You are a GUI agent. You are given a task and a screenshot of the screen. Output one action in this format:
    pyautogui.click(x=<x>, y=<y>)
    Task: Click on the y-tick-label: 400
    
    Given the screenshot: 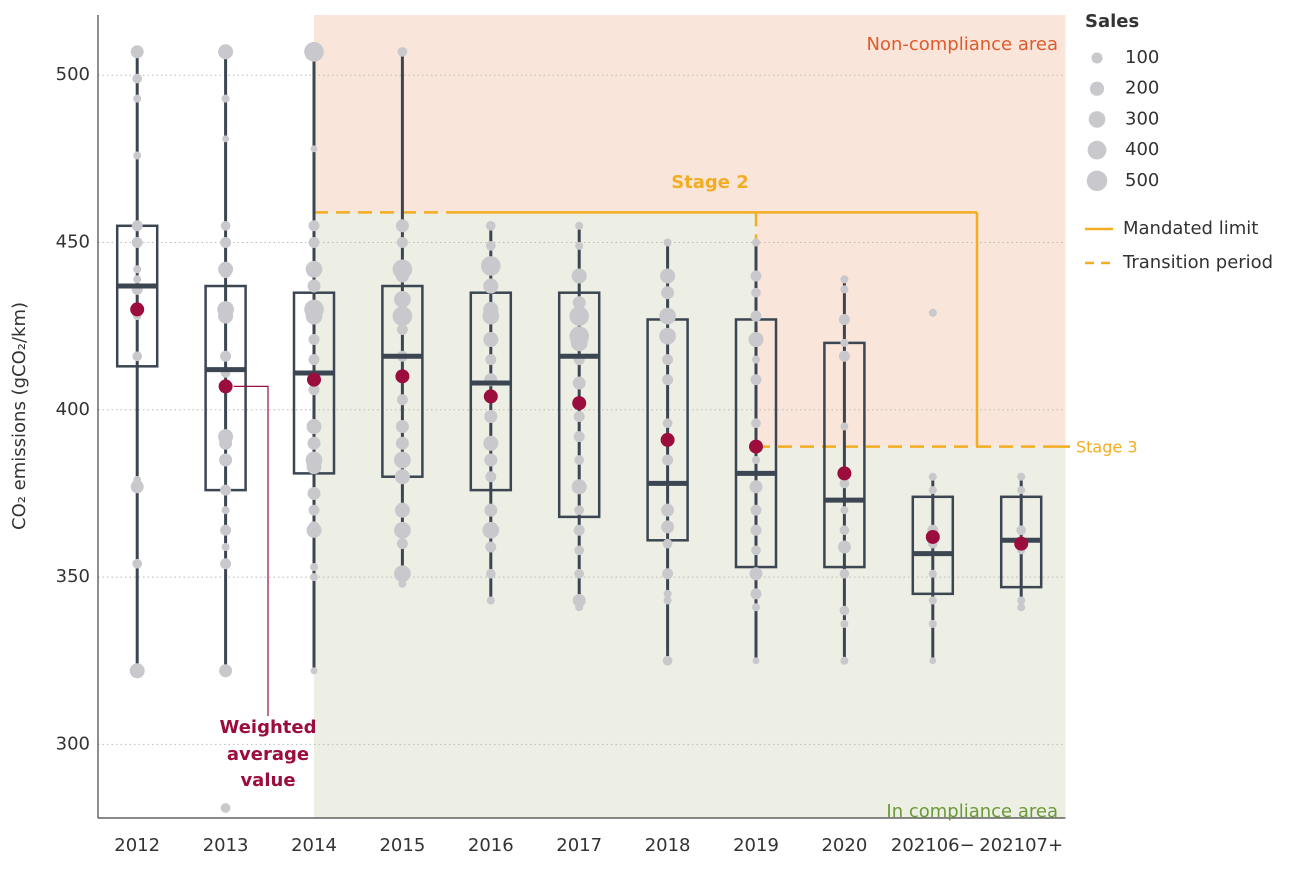 What is the action you would take?
    pyautogui.click(x=73, y=409)
    